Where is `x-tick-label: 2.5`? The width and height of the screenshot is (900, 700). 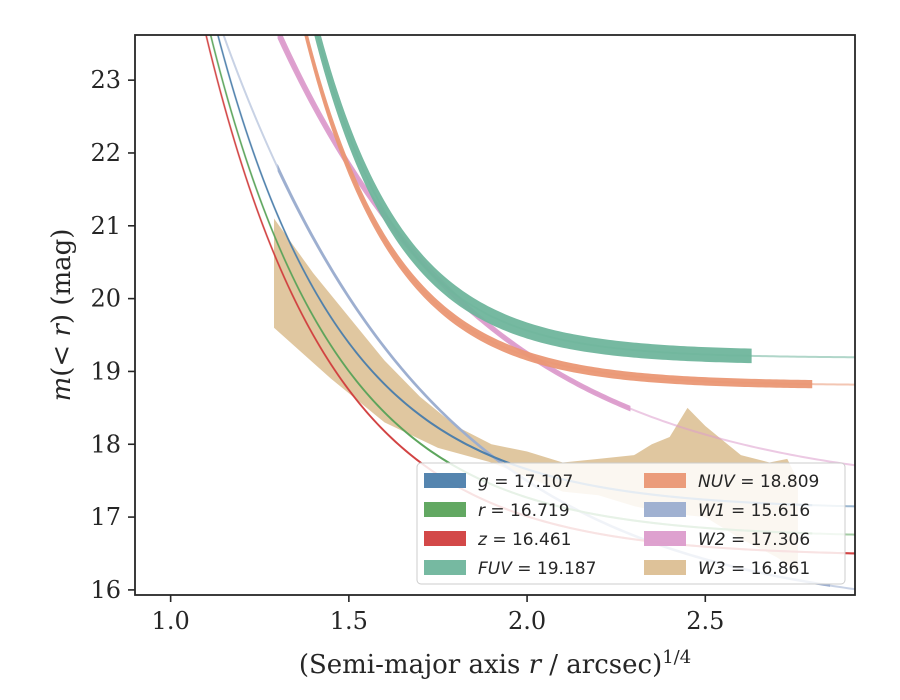 x-tick-label: 2.5 is located at coordinates (705, 621).